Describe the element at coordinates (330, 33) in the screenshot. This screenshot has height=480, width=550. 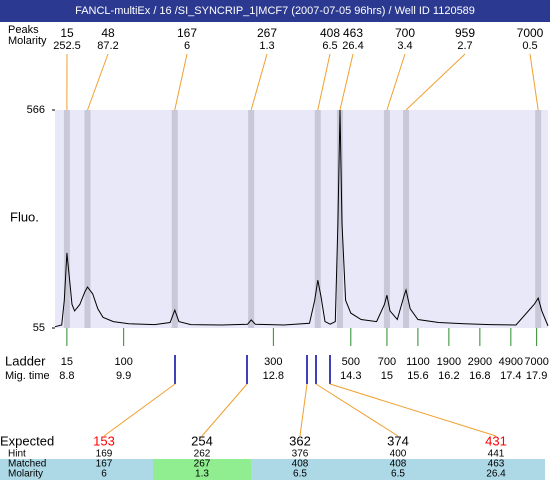
I see `peak-size: 408` at that location.